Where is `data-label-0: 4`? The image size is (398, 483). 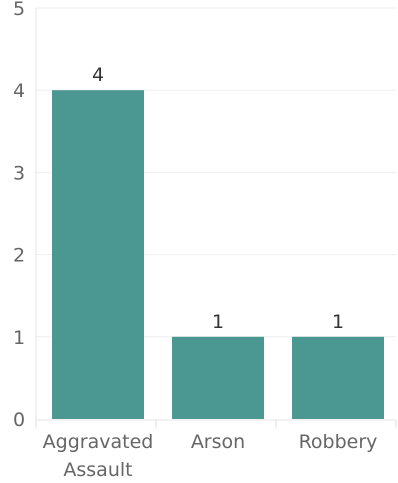 data-label-0: 4 is located at coordinates (98, 75).